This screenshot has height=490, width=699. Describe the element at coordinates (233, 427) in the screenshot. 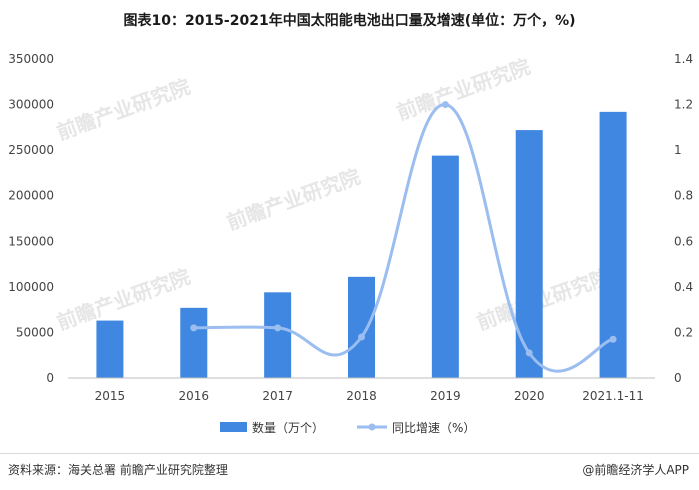

I see `legend-bar-swatch` at that location.